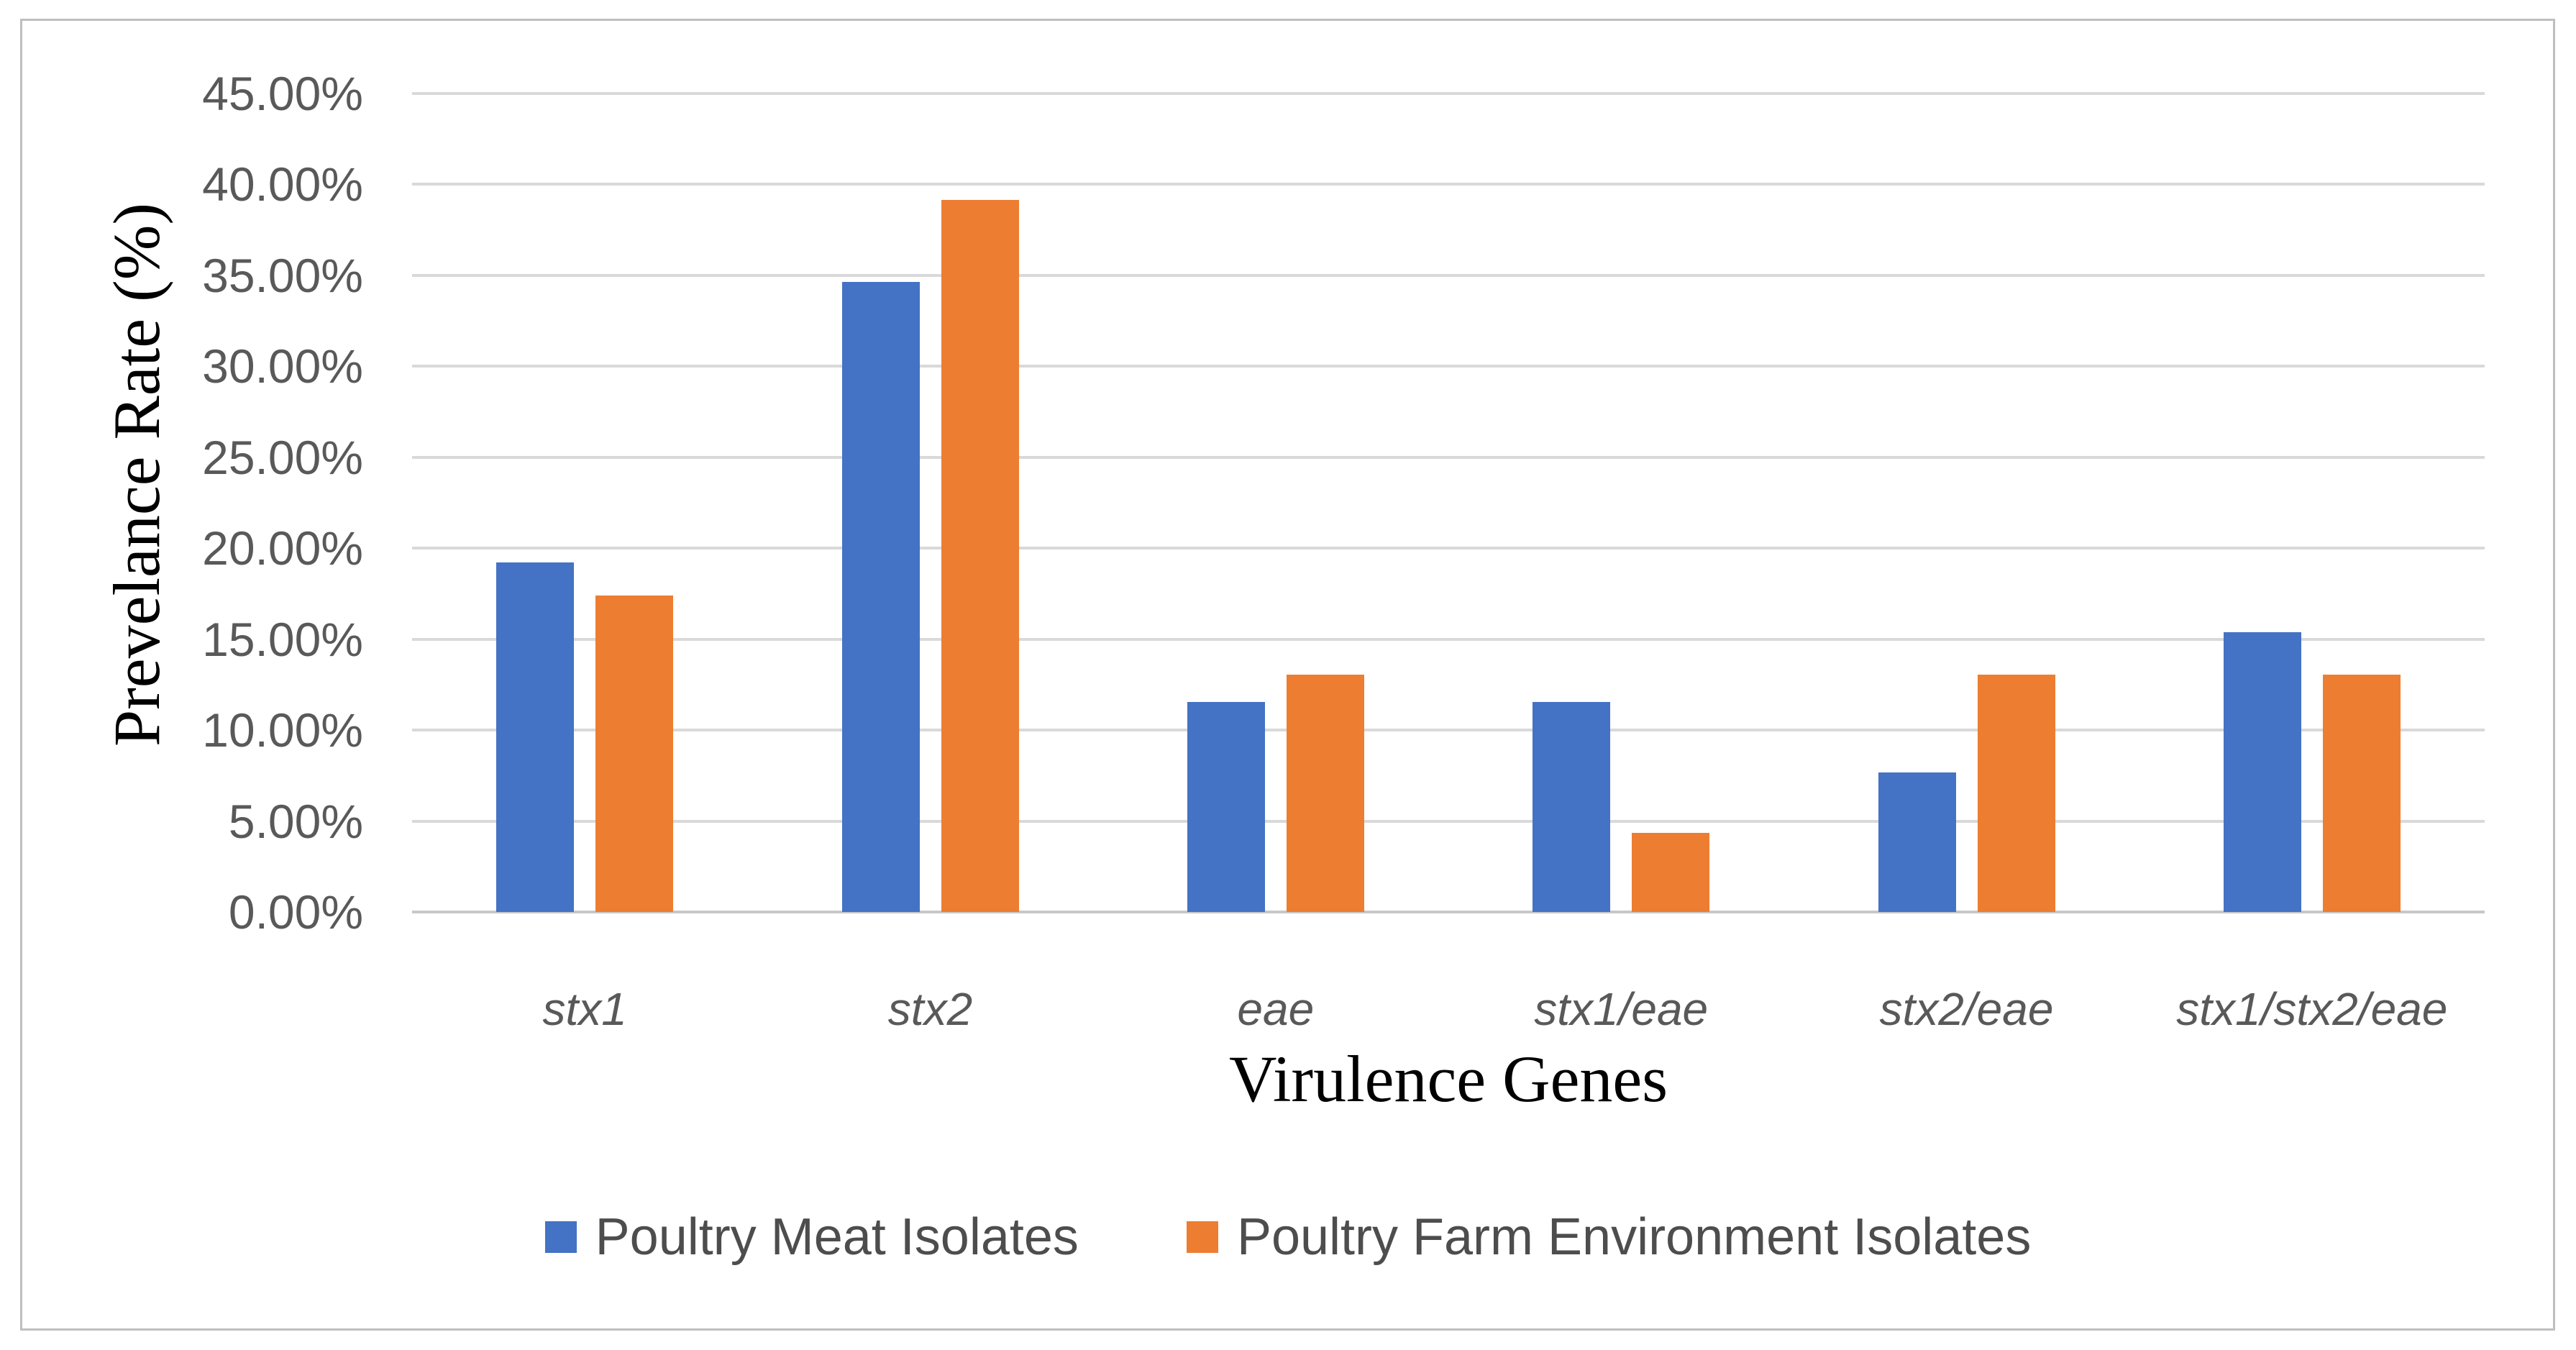 This screenshot has height=1350, width=2576. Describe the element at coordinates (295, 821) in the screenshot. I see `y-tick-label: 5.00%` at that location.